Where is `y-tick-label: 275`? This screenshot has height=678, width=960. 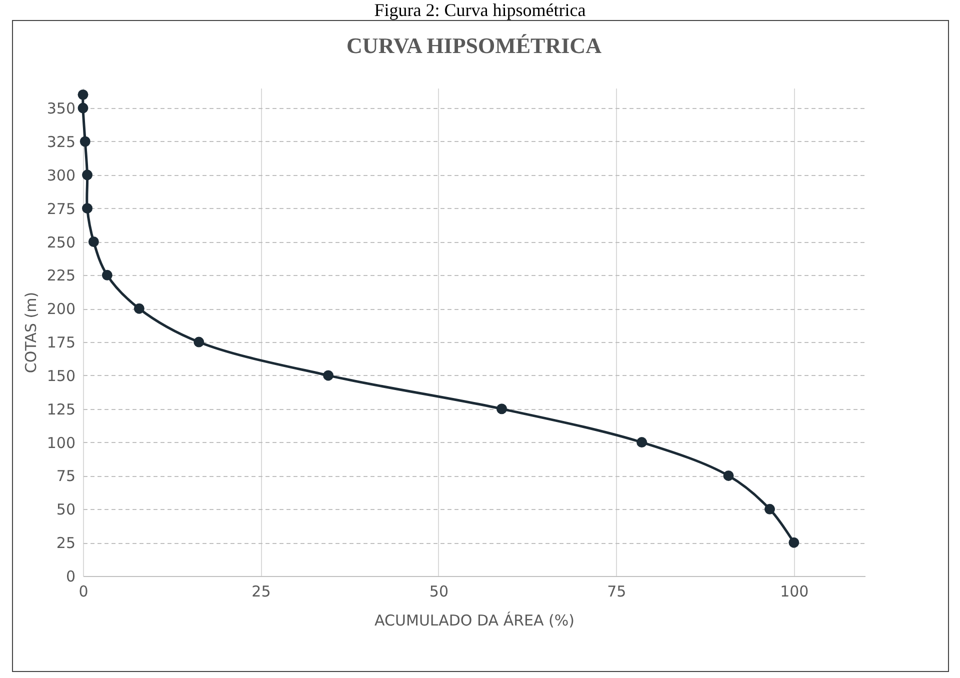
y-tick-label: 275 is located at coordinates (61, 209).